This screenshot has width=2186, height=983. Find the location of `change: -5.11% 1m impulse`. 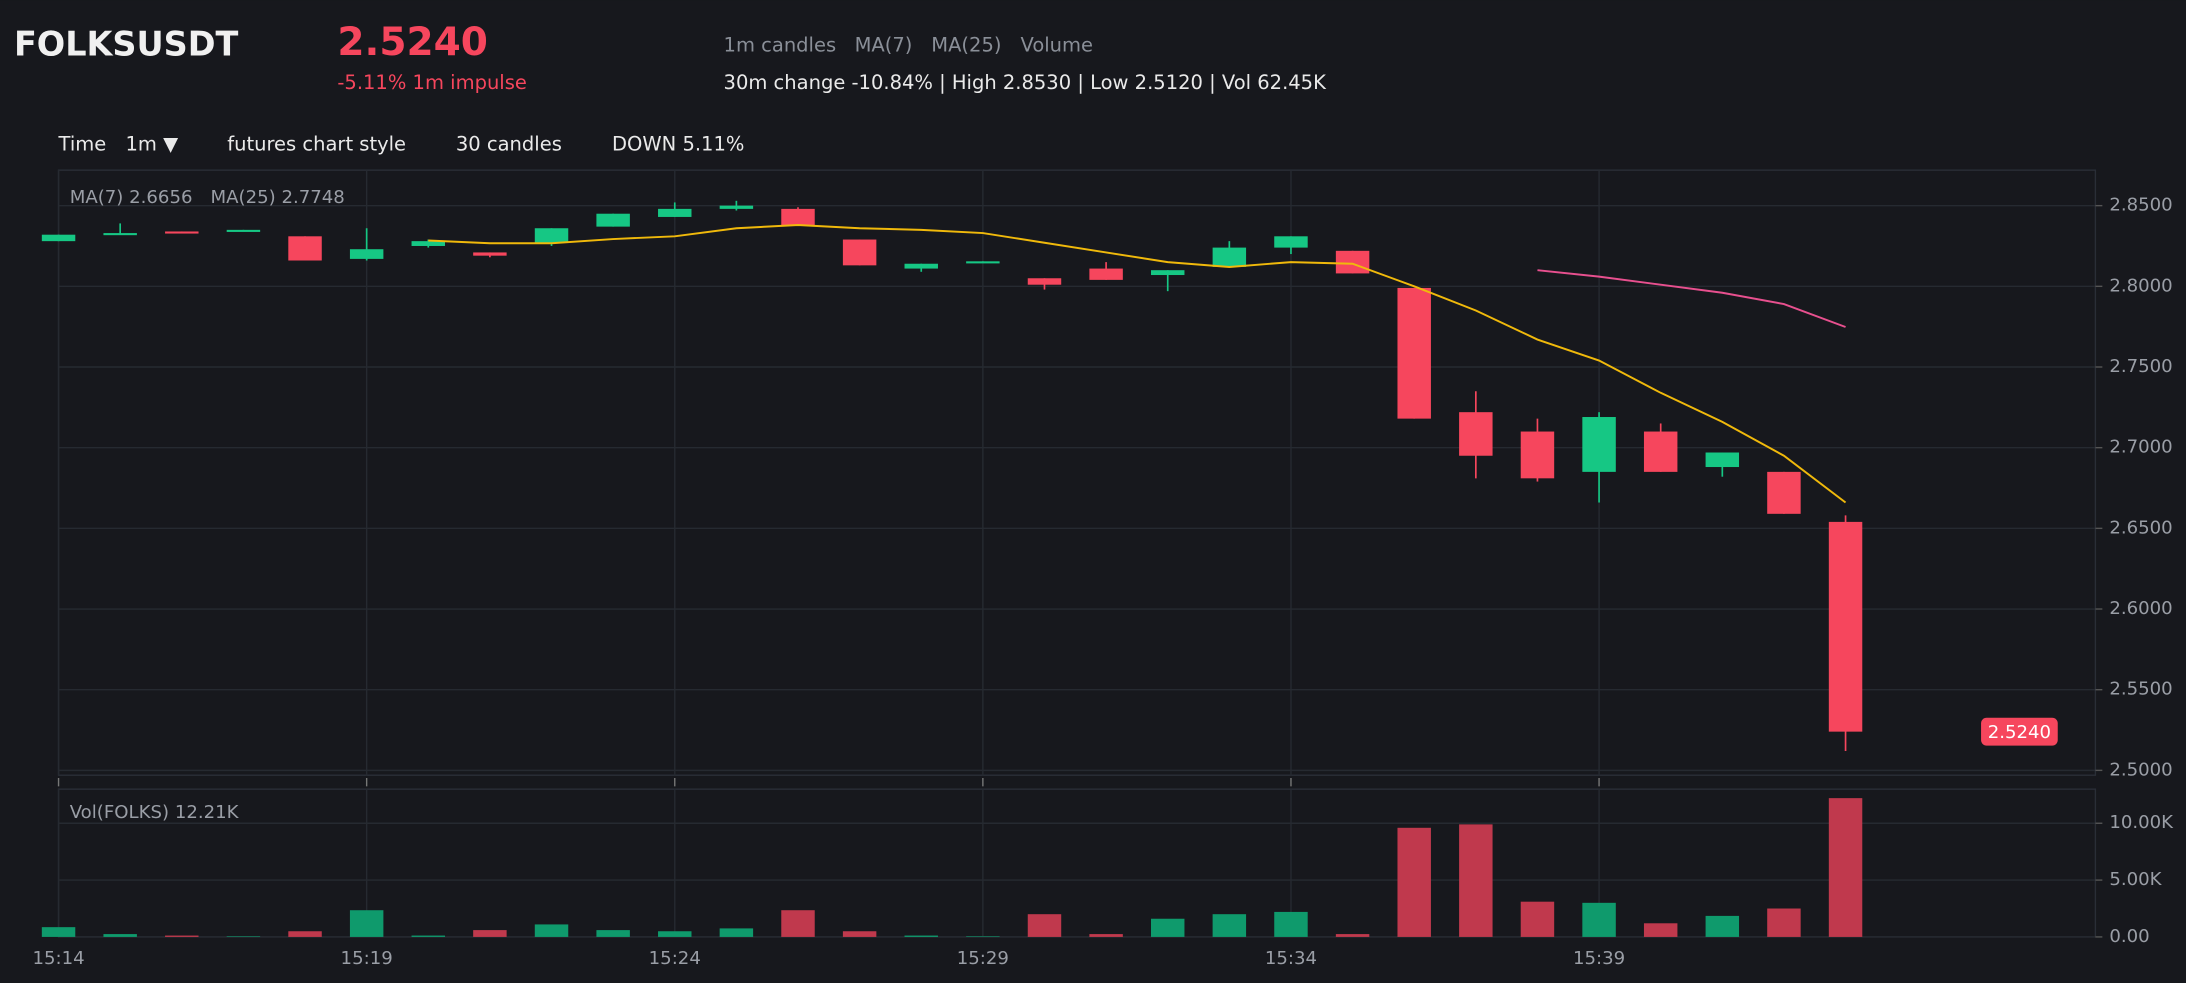

change: -5.11% 1m impulse is located at coordinates (432, 82).